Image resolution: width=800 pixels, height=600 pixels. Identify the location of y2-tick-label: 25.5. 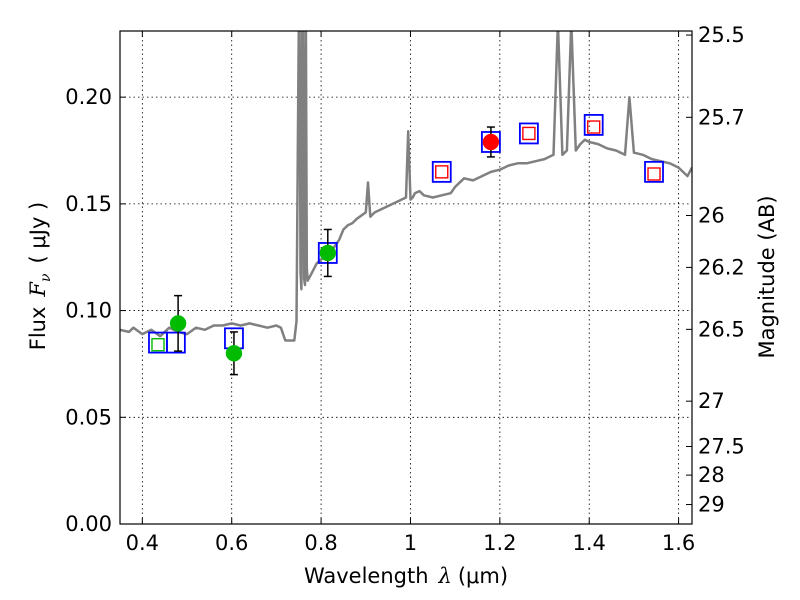
(721, 35).